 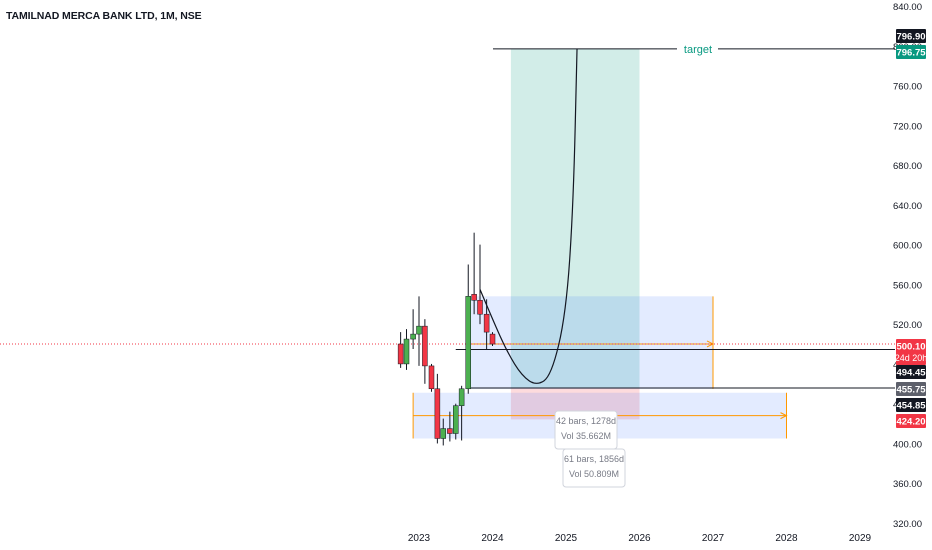 I want to click on price-label: 424.20, so click(x=910, y=422).